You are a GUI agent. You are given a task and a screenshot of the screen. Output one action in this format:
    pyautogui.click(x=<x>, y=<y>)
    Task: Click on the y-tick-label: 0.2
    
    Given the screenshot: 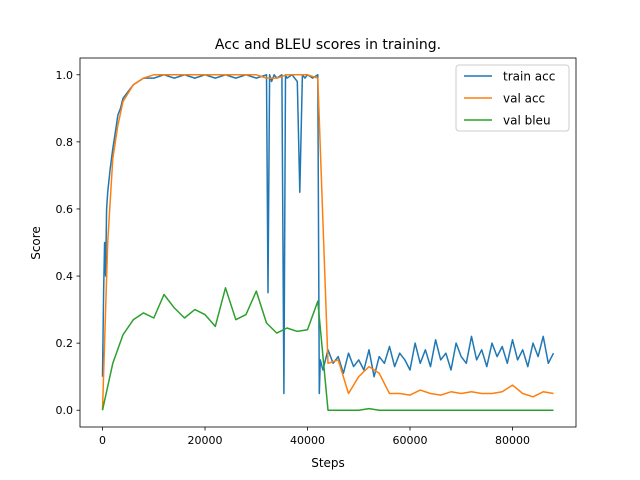 What is the action you would take?
    pyautogui.click(x=65, y=343)
    